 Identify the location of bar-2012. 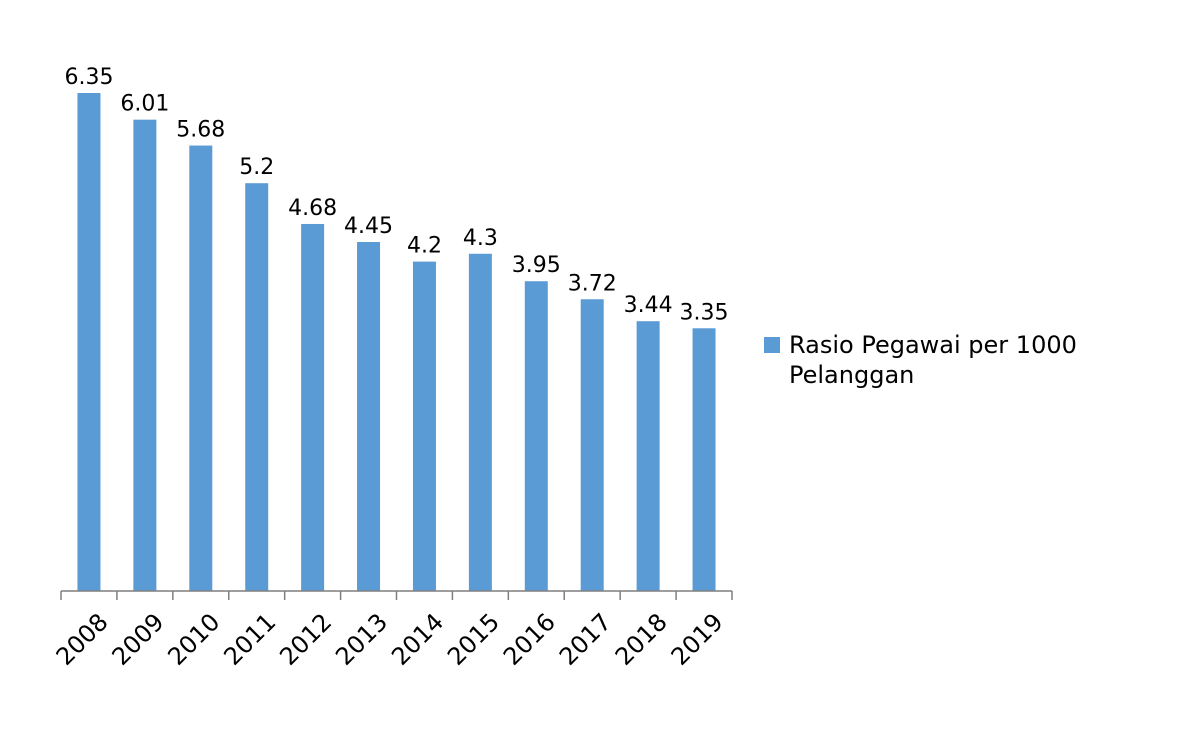
(313, 407).